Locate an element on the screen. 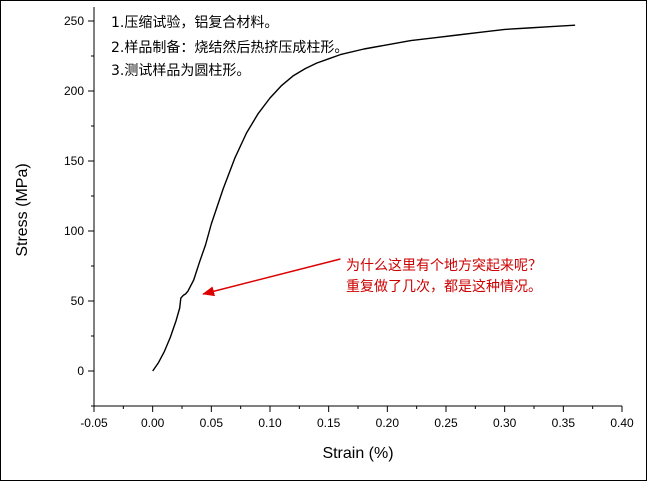 This screenshot has height=481, width=647. x-tick-label: -0.05 is located at coordinates (94, 423).